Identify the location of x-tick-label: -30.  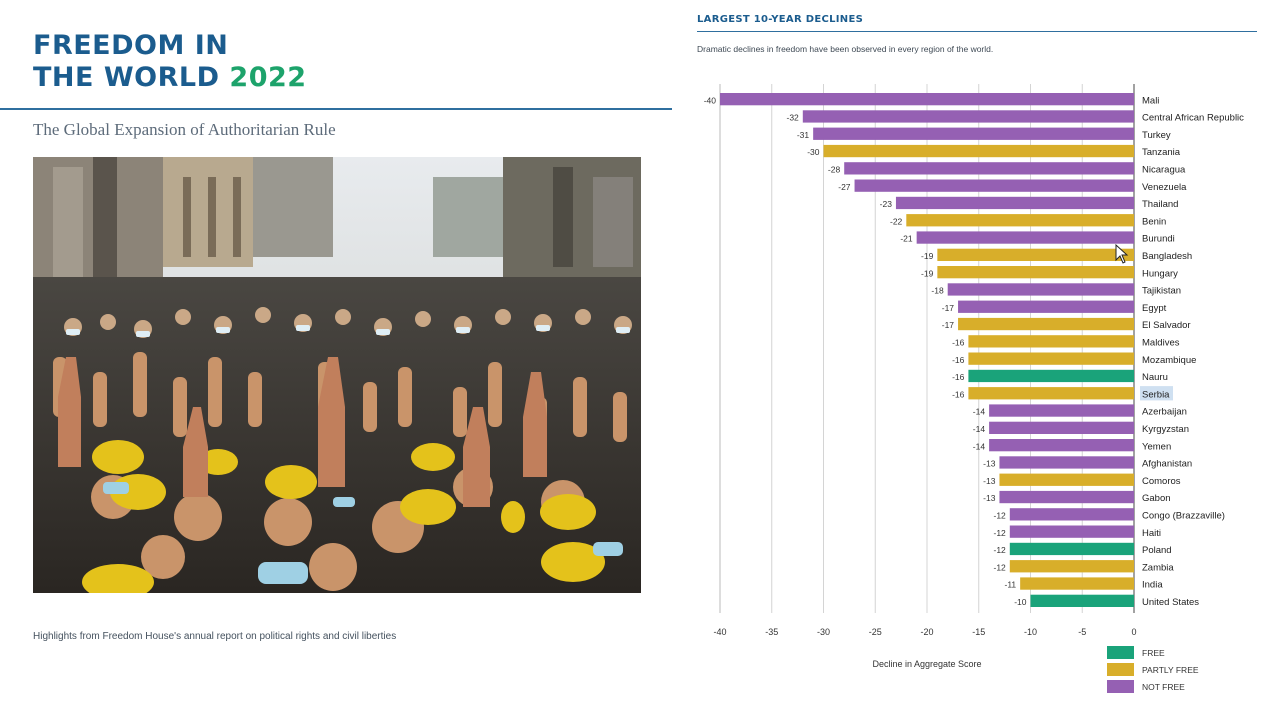
(823, 632).